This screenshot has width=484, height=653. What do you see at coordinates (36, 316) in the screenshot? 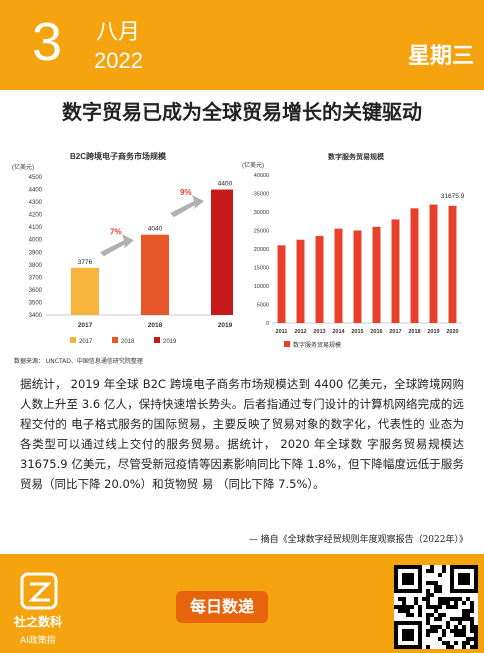
I see `y-tick-label: 3400` at bounding box center [36, 316].